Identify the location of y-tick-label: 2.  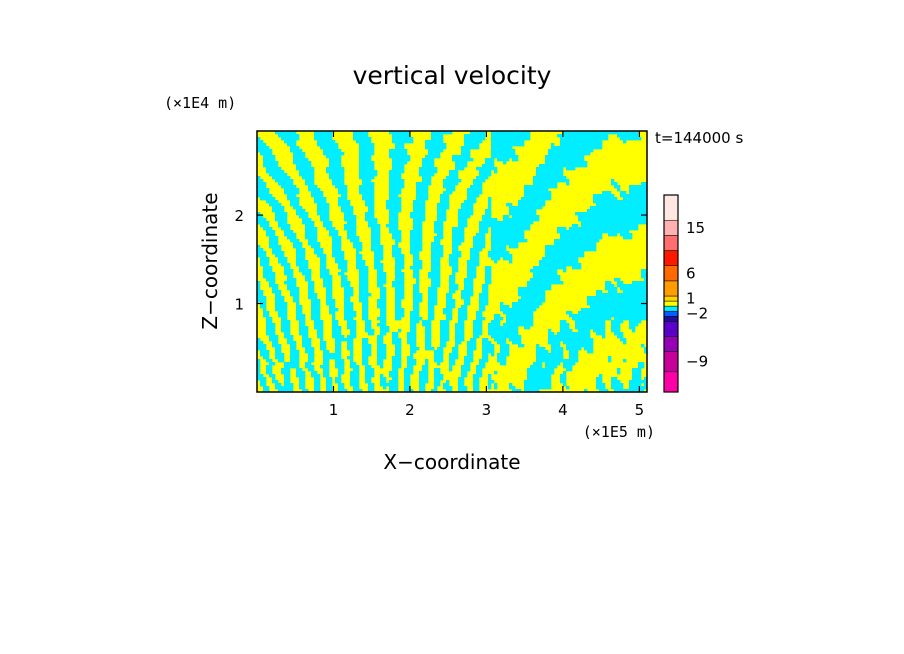
(239, 216).